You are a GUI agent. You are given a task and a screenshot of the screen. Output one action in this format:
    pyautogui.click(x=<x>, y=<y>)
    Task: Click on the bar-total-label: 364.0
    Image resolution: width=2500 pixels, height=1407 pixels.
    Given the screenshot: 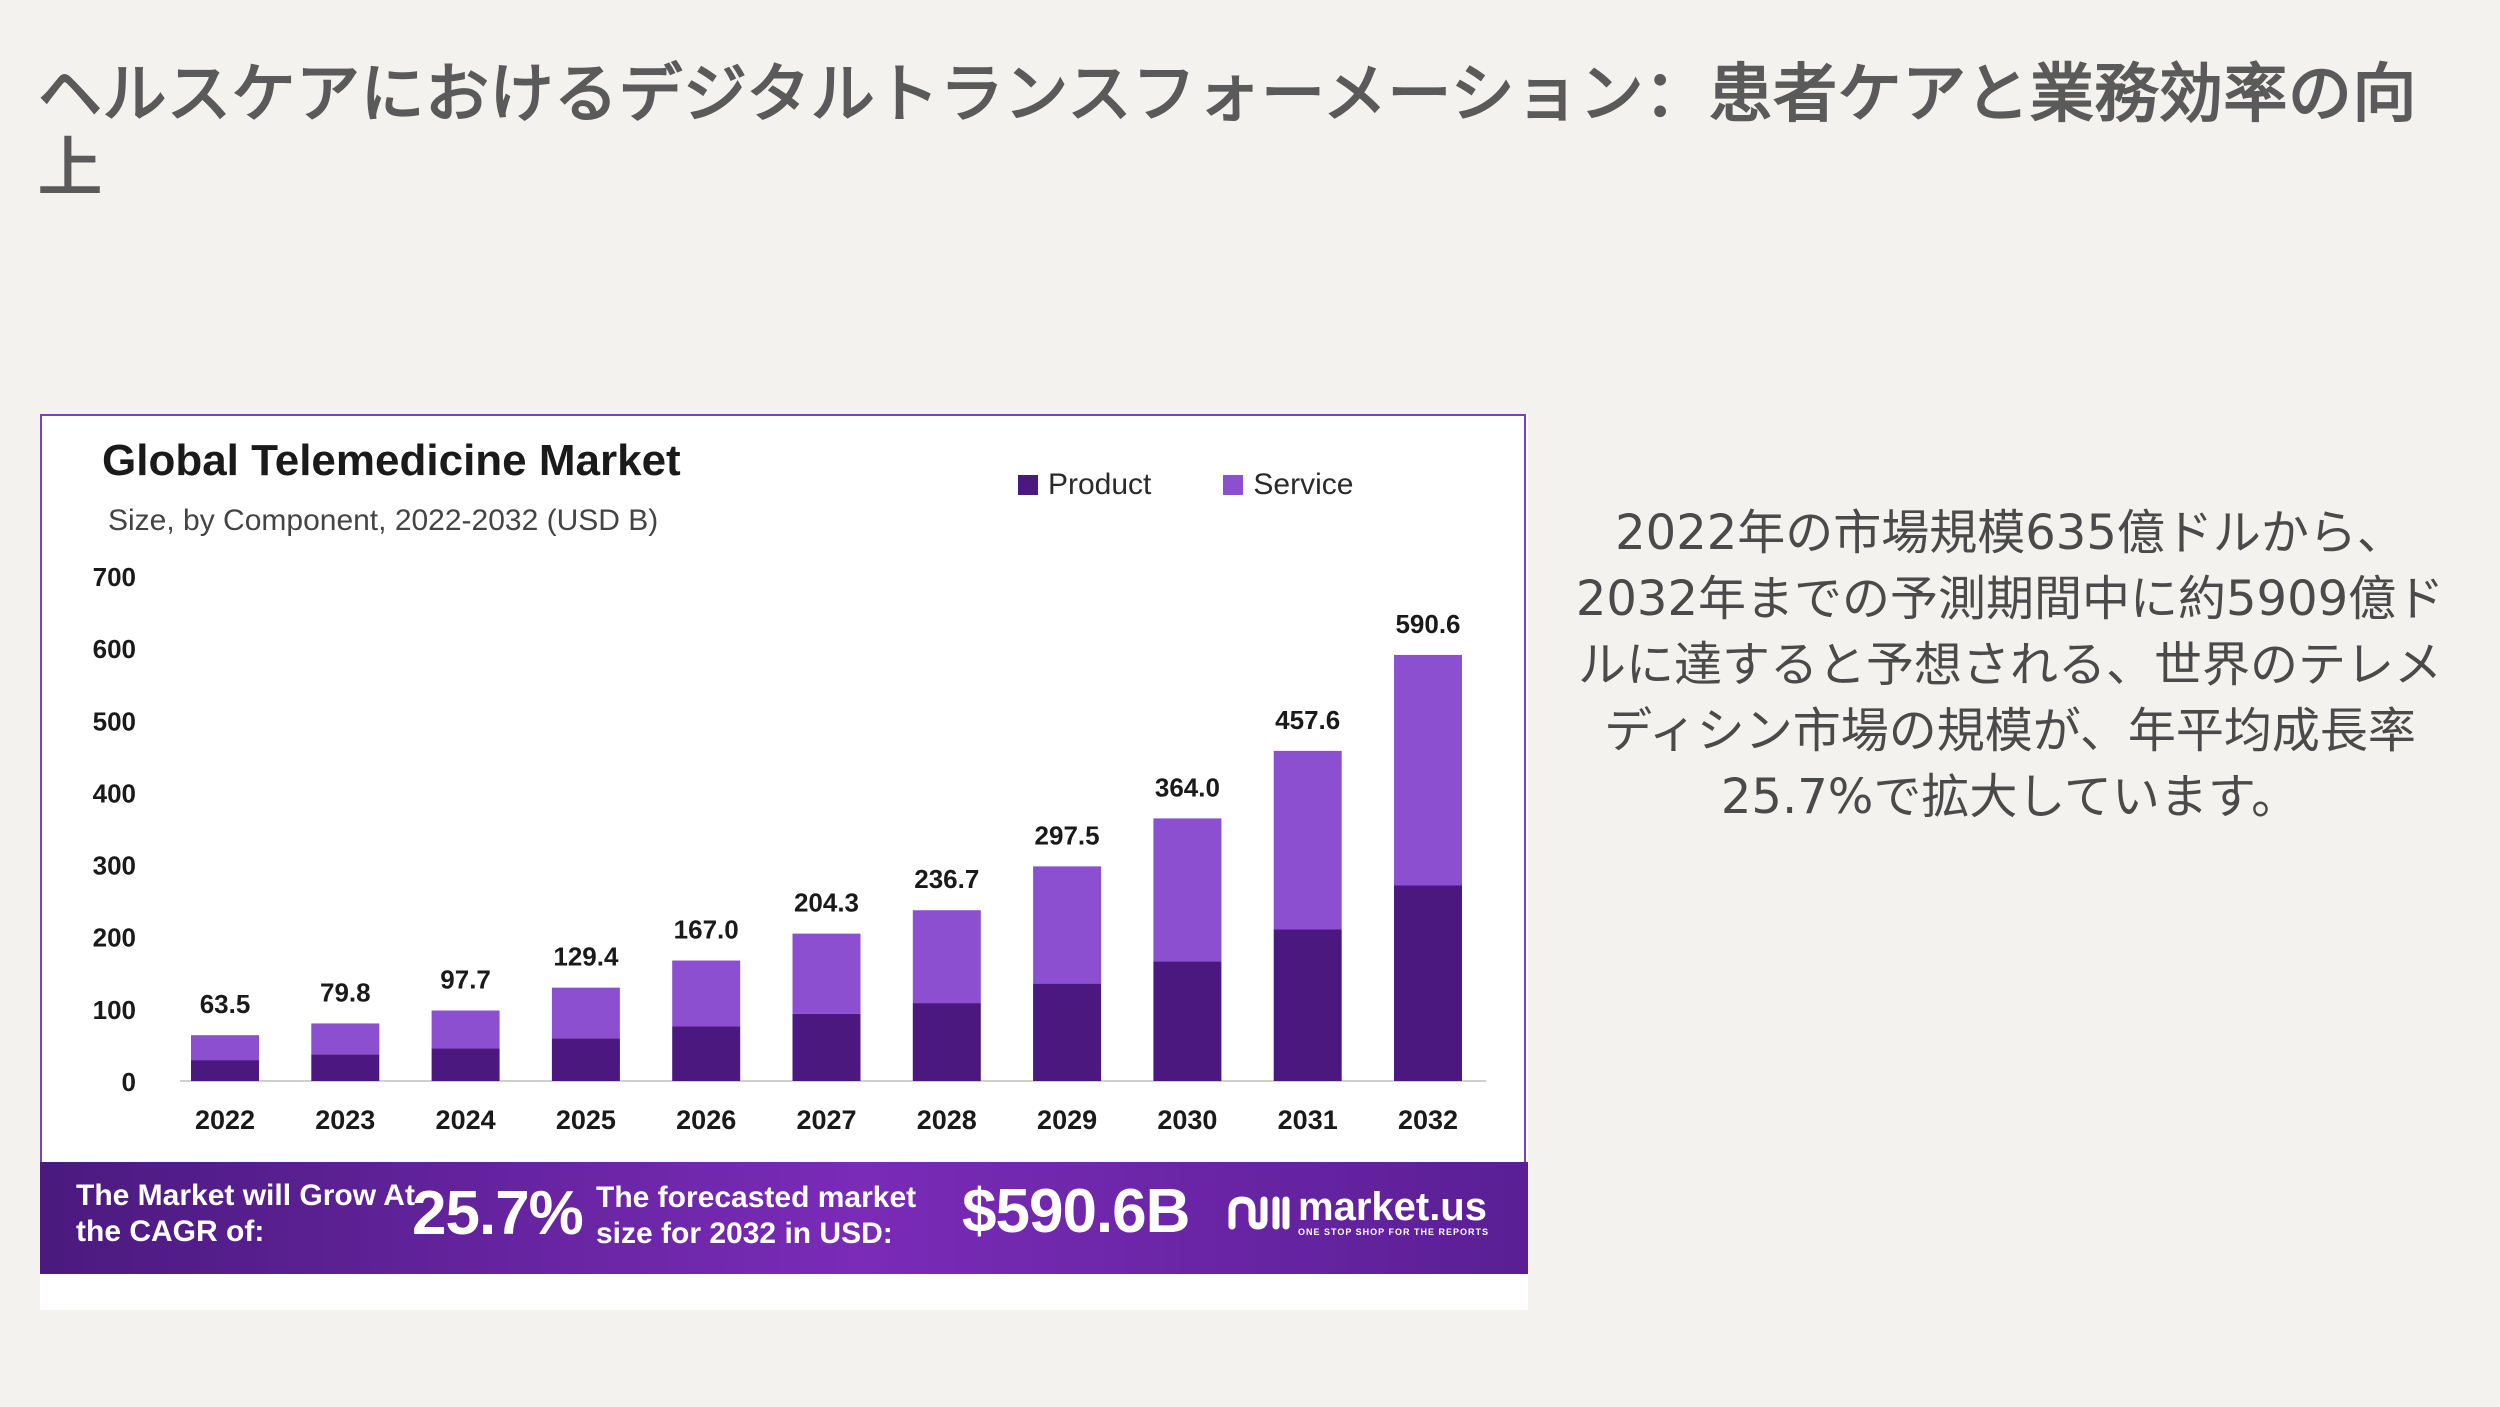 What is the action you would take?
    pyautogui.click(x=1187, y=787)
    